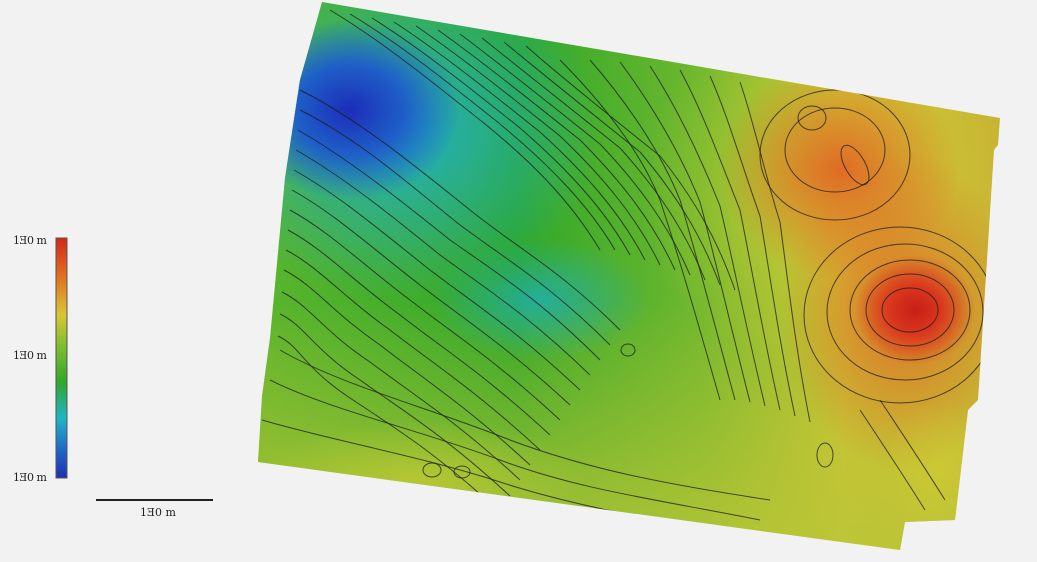 The width and height of the screenshot is (1037, 562). Describe the element at coordinates (158, 512) in the screenshot. I see `scale-bar-label: 1Ǝ0 m` at that location.